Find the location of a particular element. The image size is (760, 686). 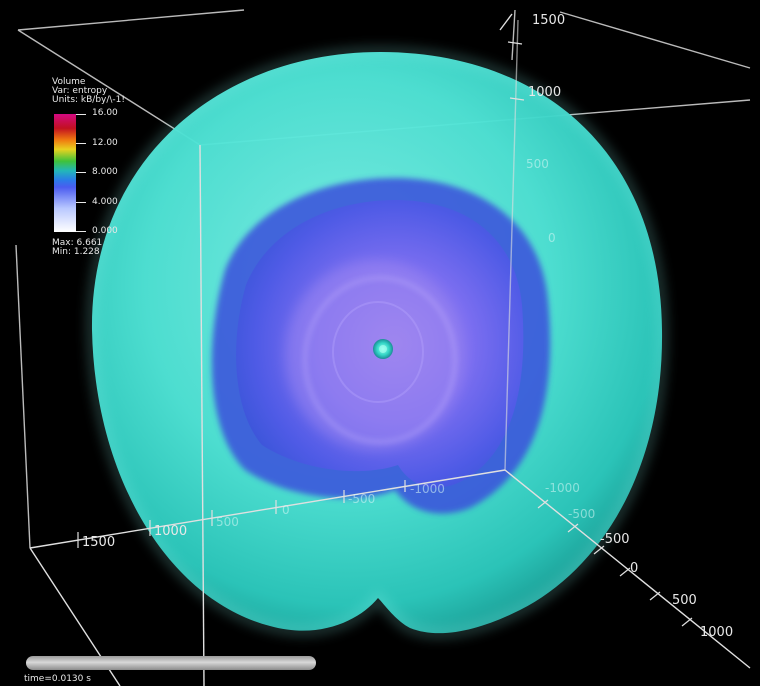

vertical-axis-ticks is located at coordinates (516, 71).